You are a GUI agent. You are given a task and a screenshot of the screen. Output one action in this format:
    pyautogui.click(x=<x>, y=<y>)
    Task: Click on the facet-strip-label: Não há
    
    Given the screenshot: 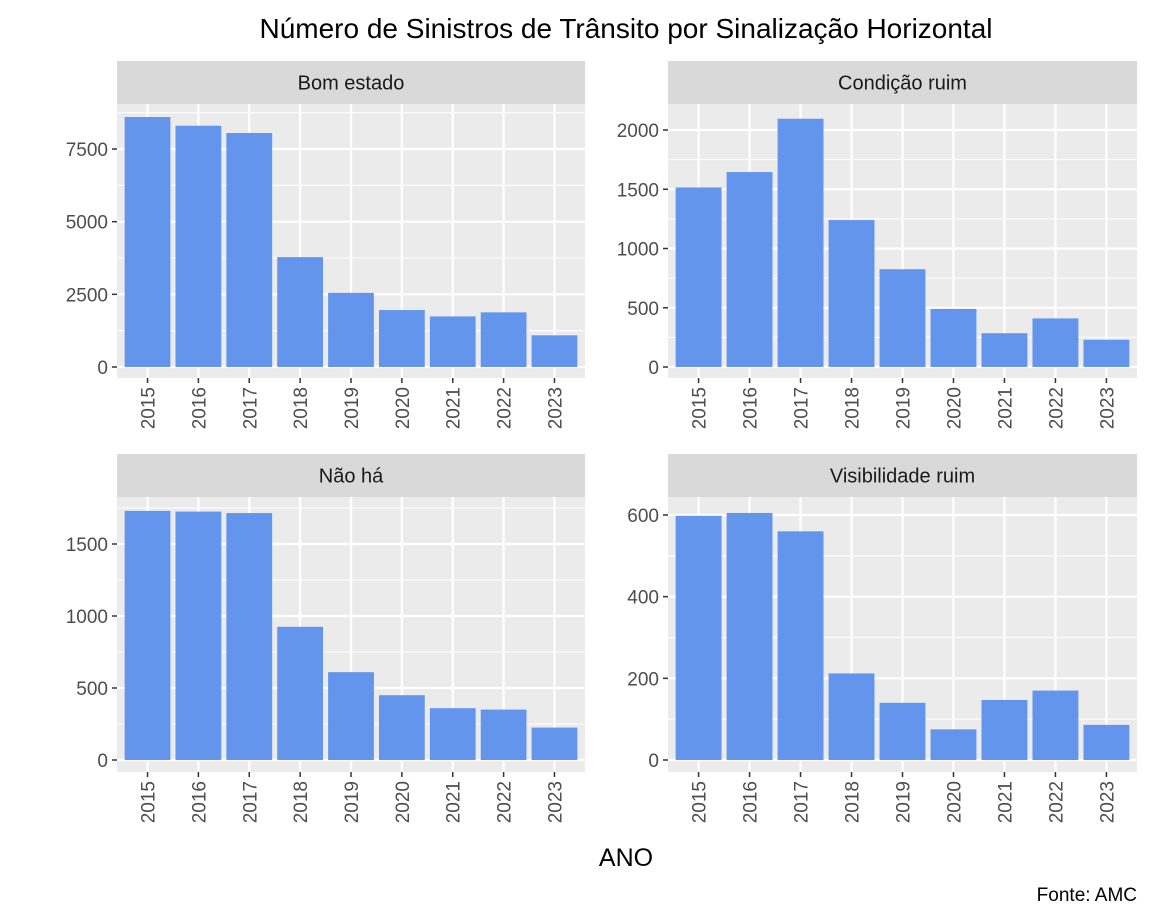 What is the action you would take?
    pyautogui.click(x=351, y=477)
    